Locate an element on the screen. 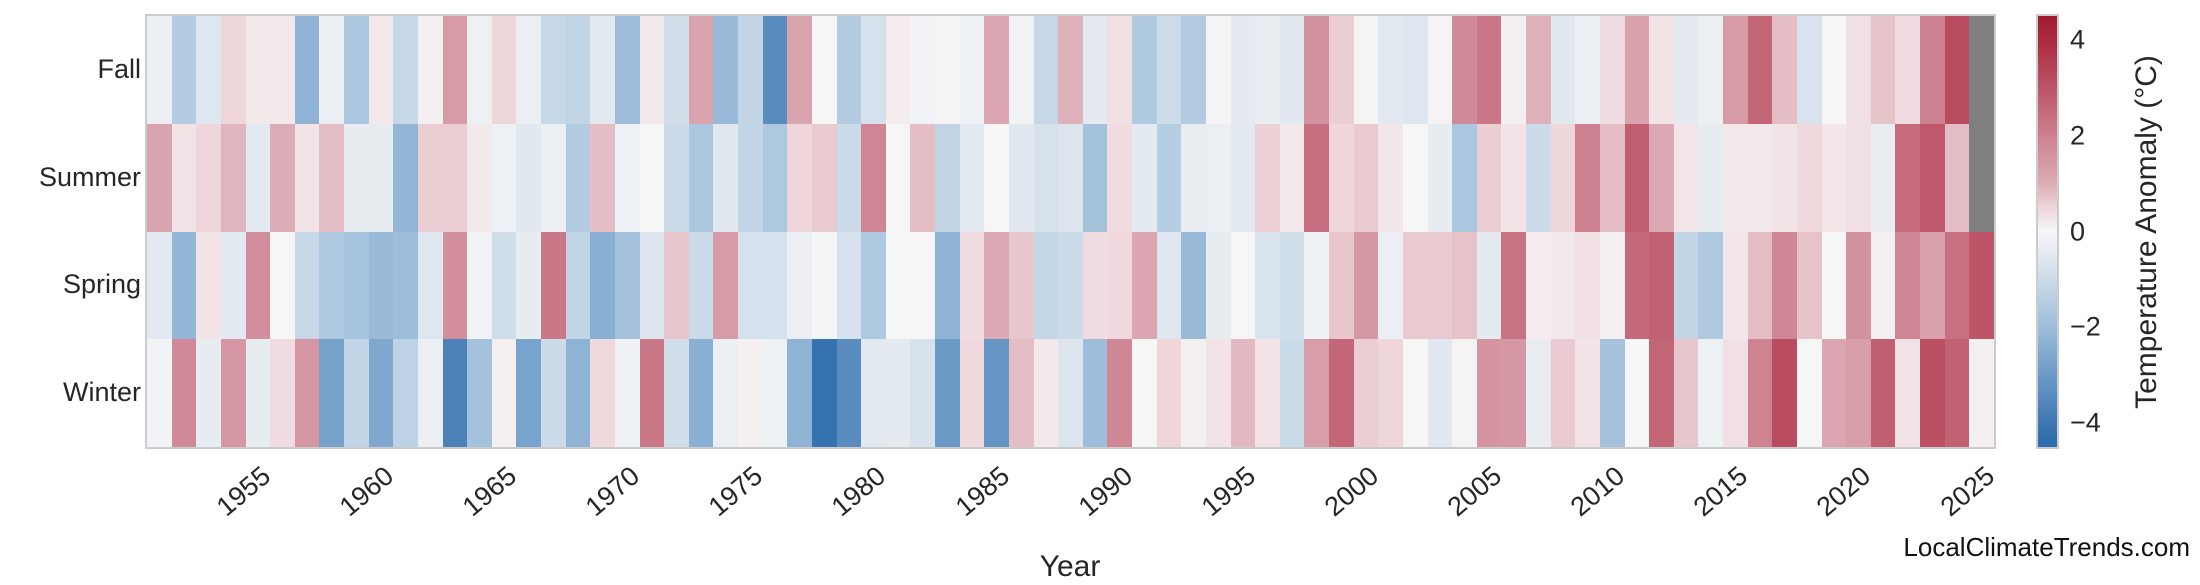 The image size is (2200, 585). x-tick-label-1980: 1980 is located at coordinates (859, 491).